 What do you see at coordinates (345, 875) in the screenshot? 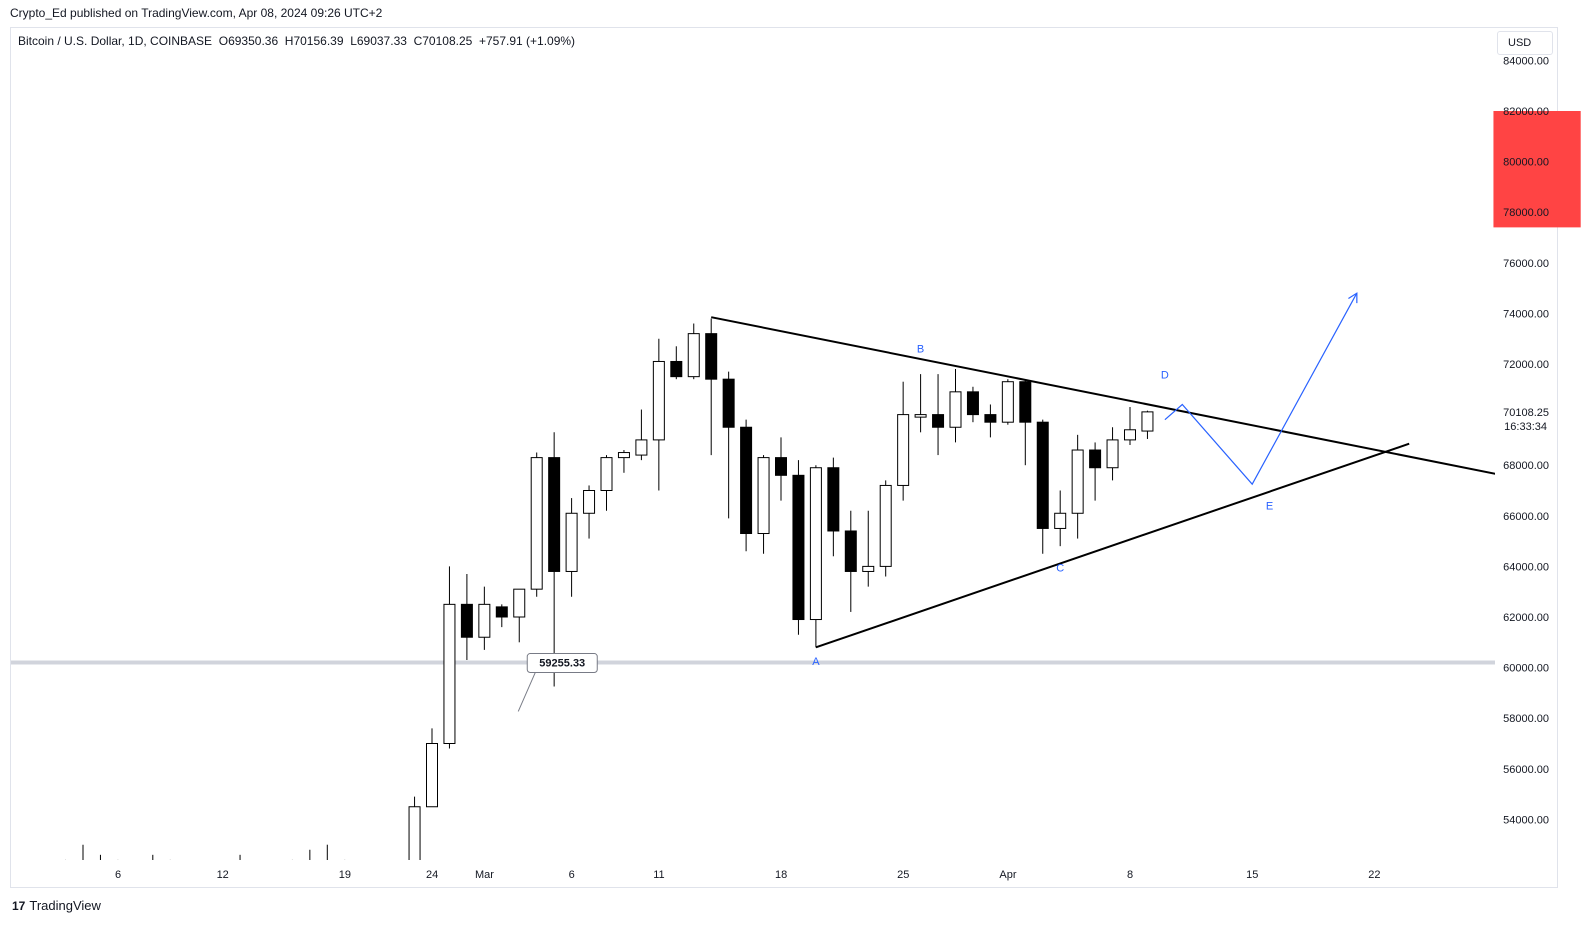
I see `x-tick-label: 19` at bounding box center [345, 875].